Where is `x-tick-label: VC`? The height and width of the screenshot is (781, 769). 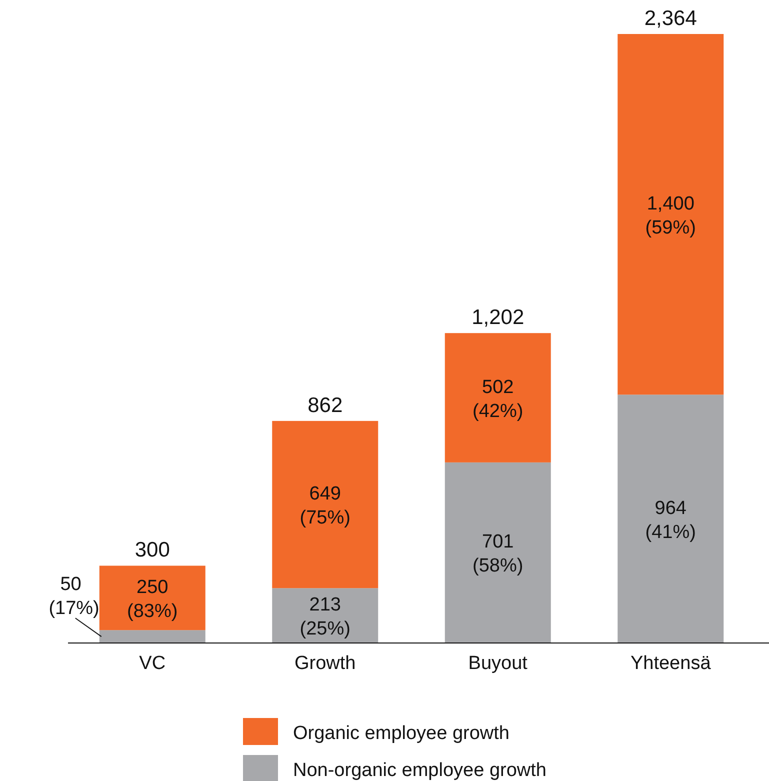 x-tick-label: VC is located at coordinates (152, 663).